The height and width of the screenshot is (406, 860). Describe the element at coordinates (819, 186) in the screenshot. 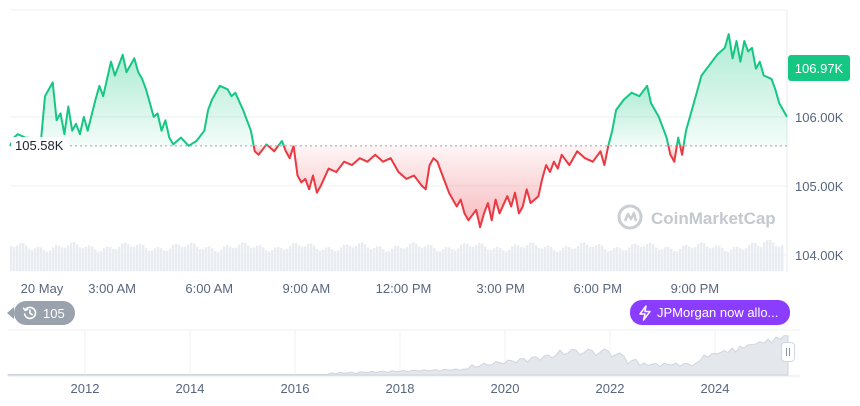

I see `y-axis-ticks: 106.00K 105.00K 104.00K` at that location.